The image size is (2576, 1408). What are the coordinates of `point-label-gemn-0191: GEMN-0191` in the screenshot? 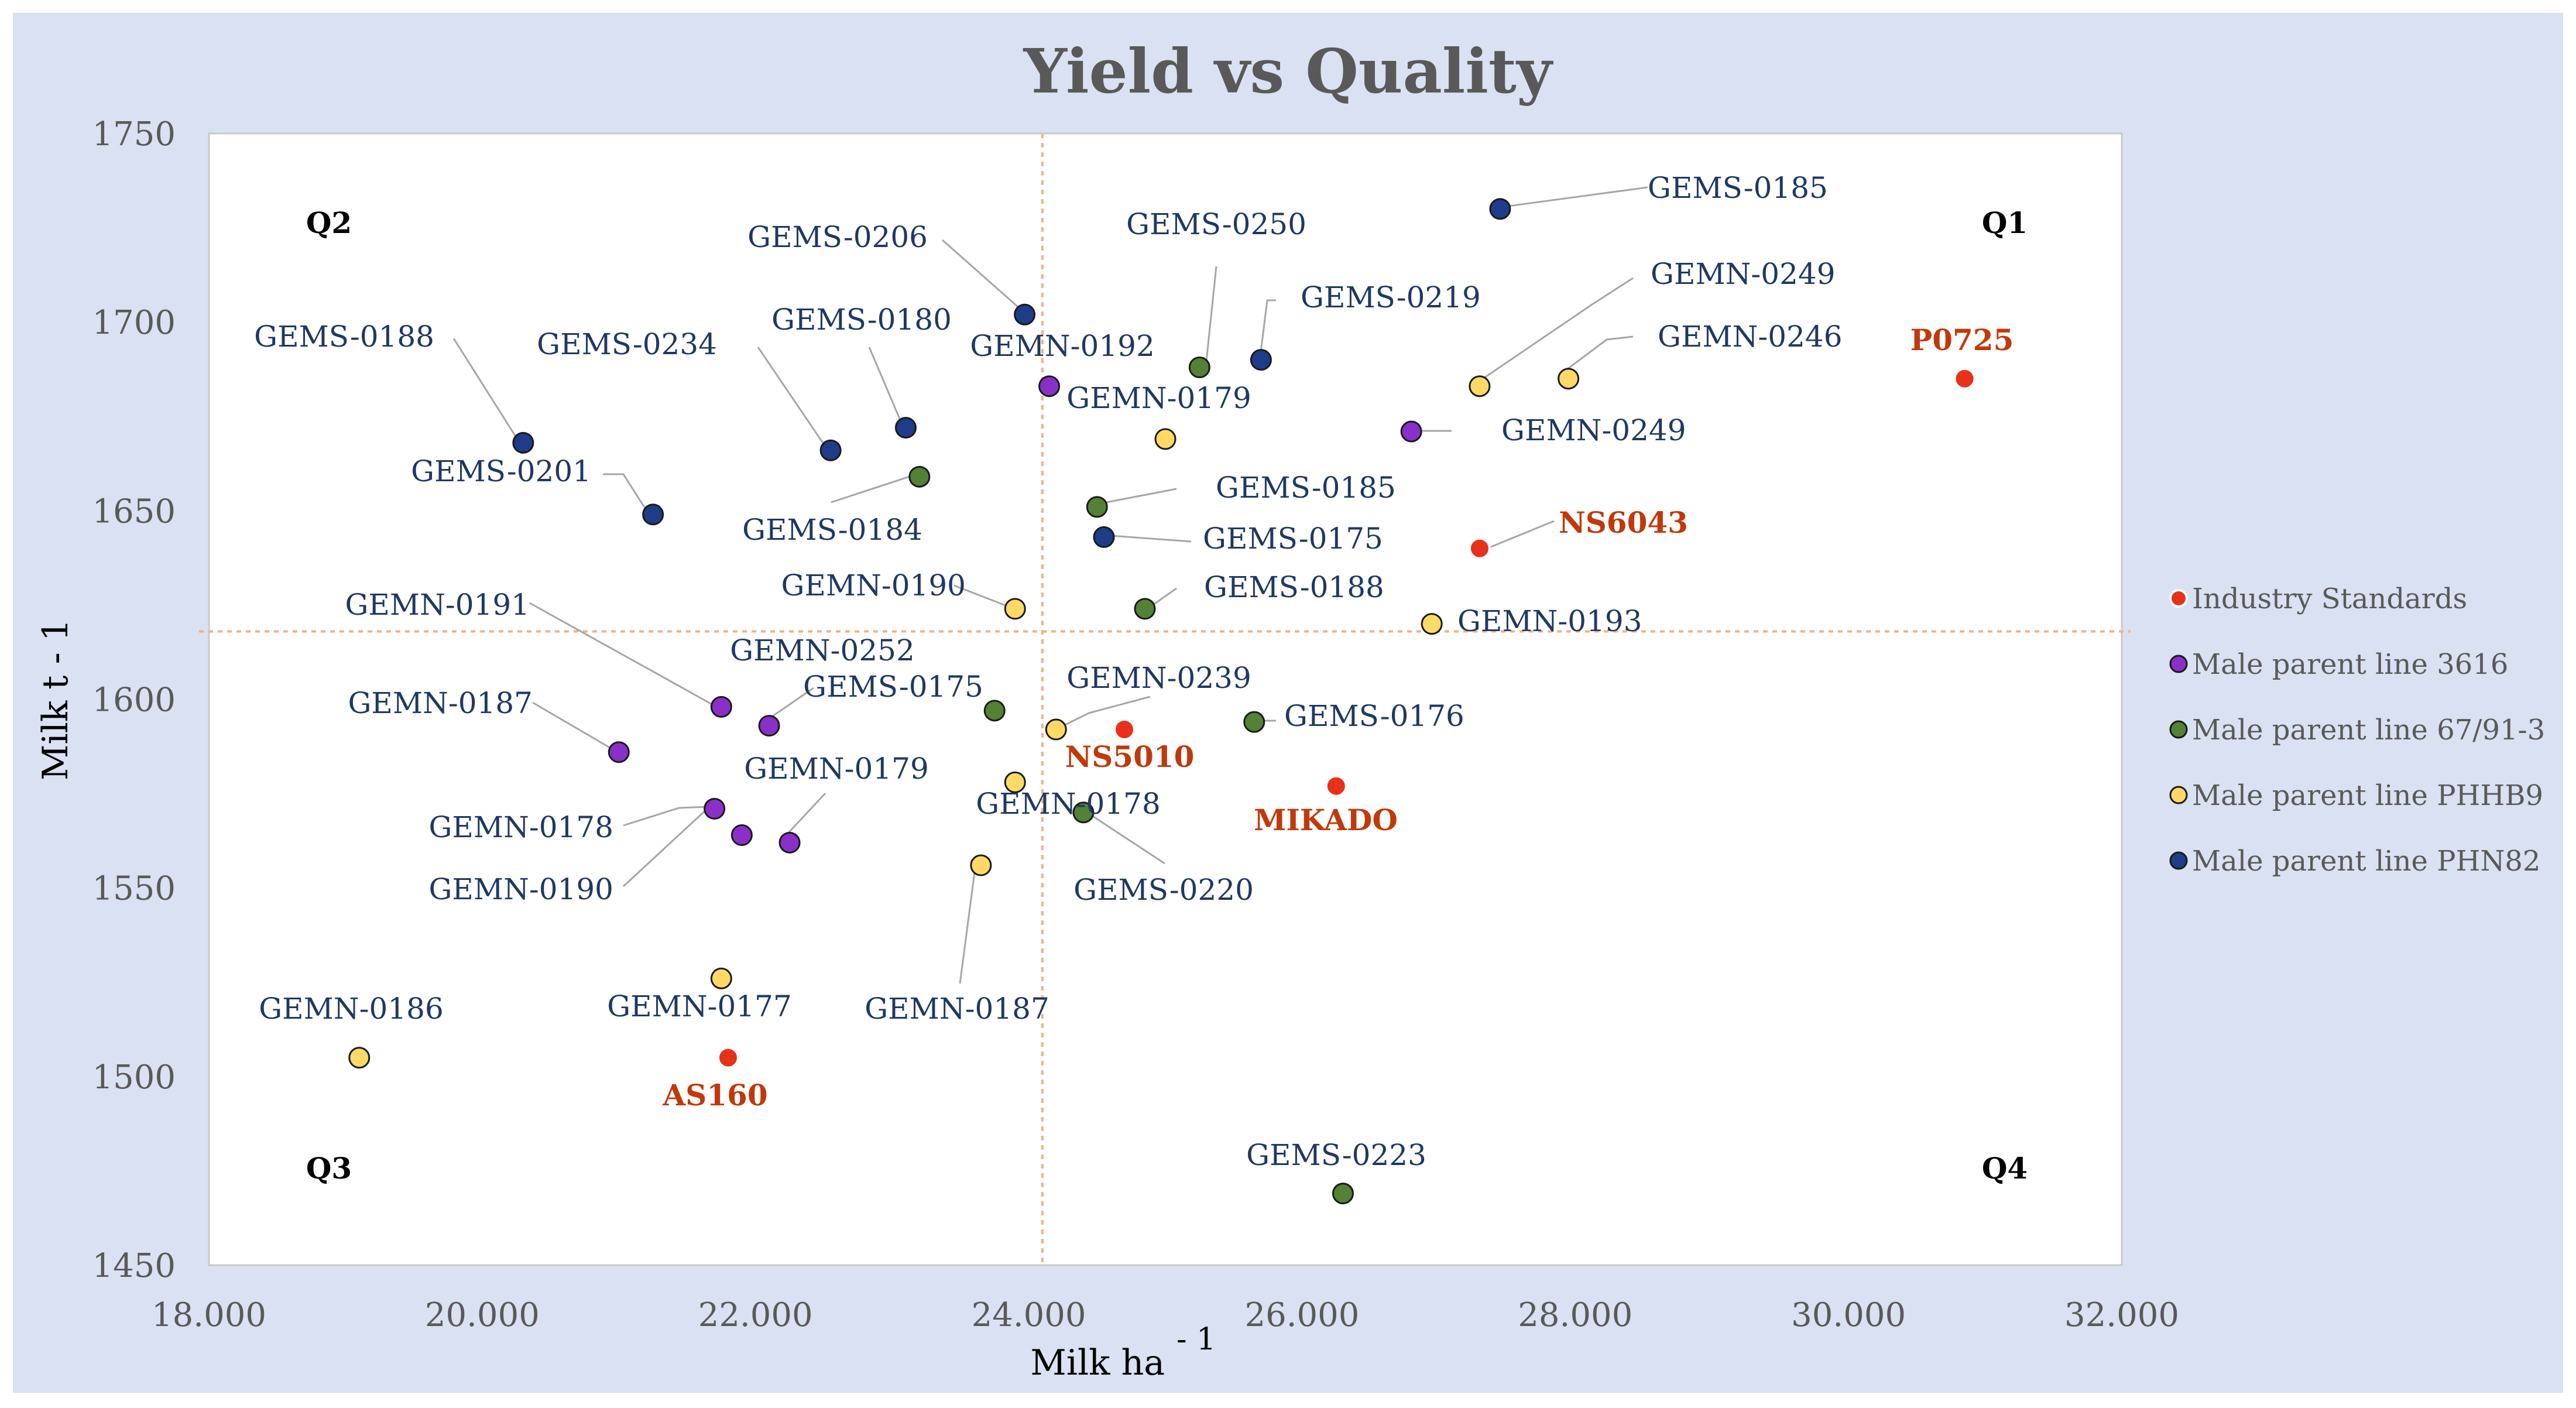 It's located at (438, 605).